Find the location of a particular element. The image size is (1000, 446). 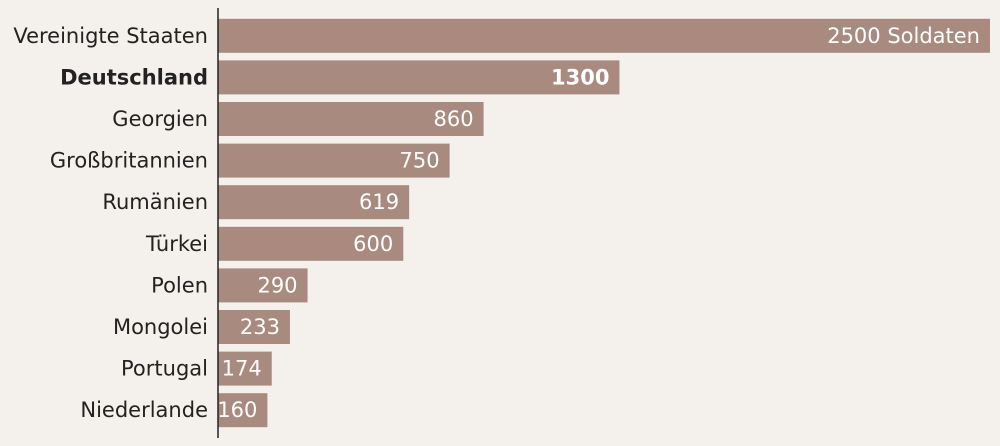

value-label: 174 is located at coordinates (242, 369).